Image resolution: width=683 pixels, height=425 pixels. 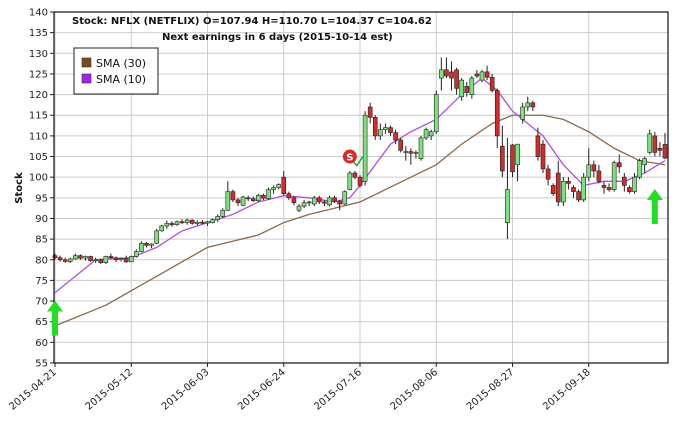 I want to click on legend-label-sma10: SMA (10), so click(x=121, y=79).